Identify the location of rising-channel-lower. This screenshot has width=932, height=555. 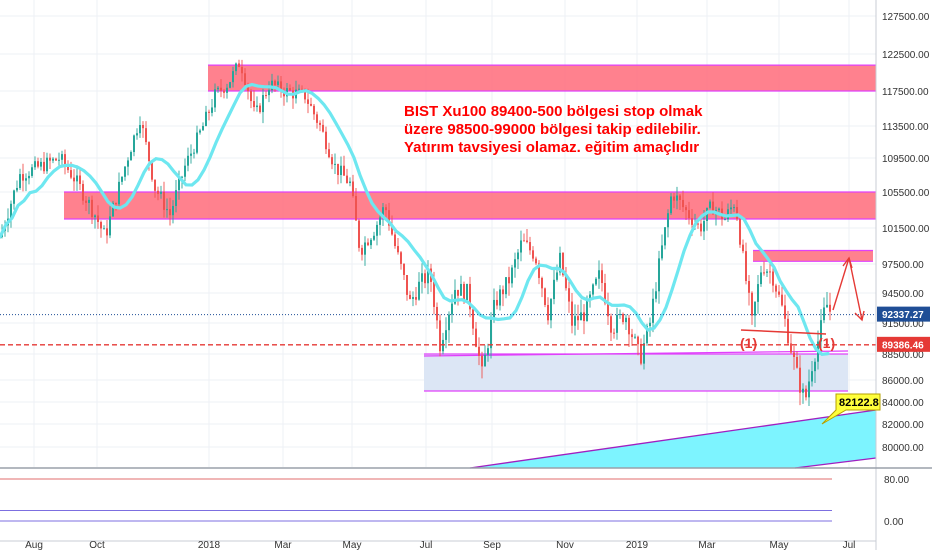
(835, 463).